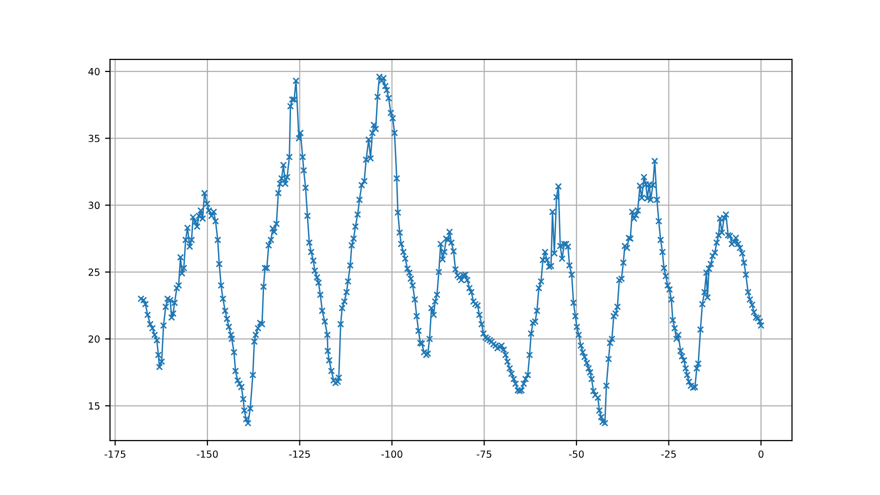 The width and height of the screenshot is (880, 495). I want to click on x-tick-label: -25, so click(668, 454).